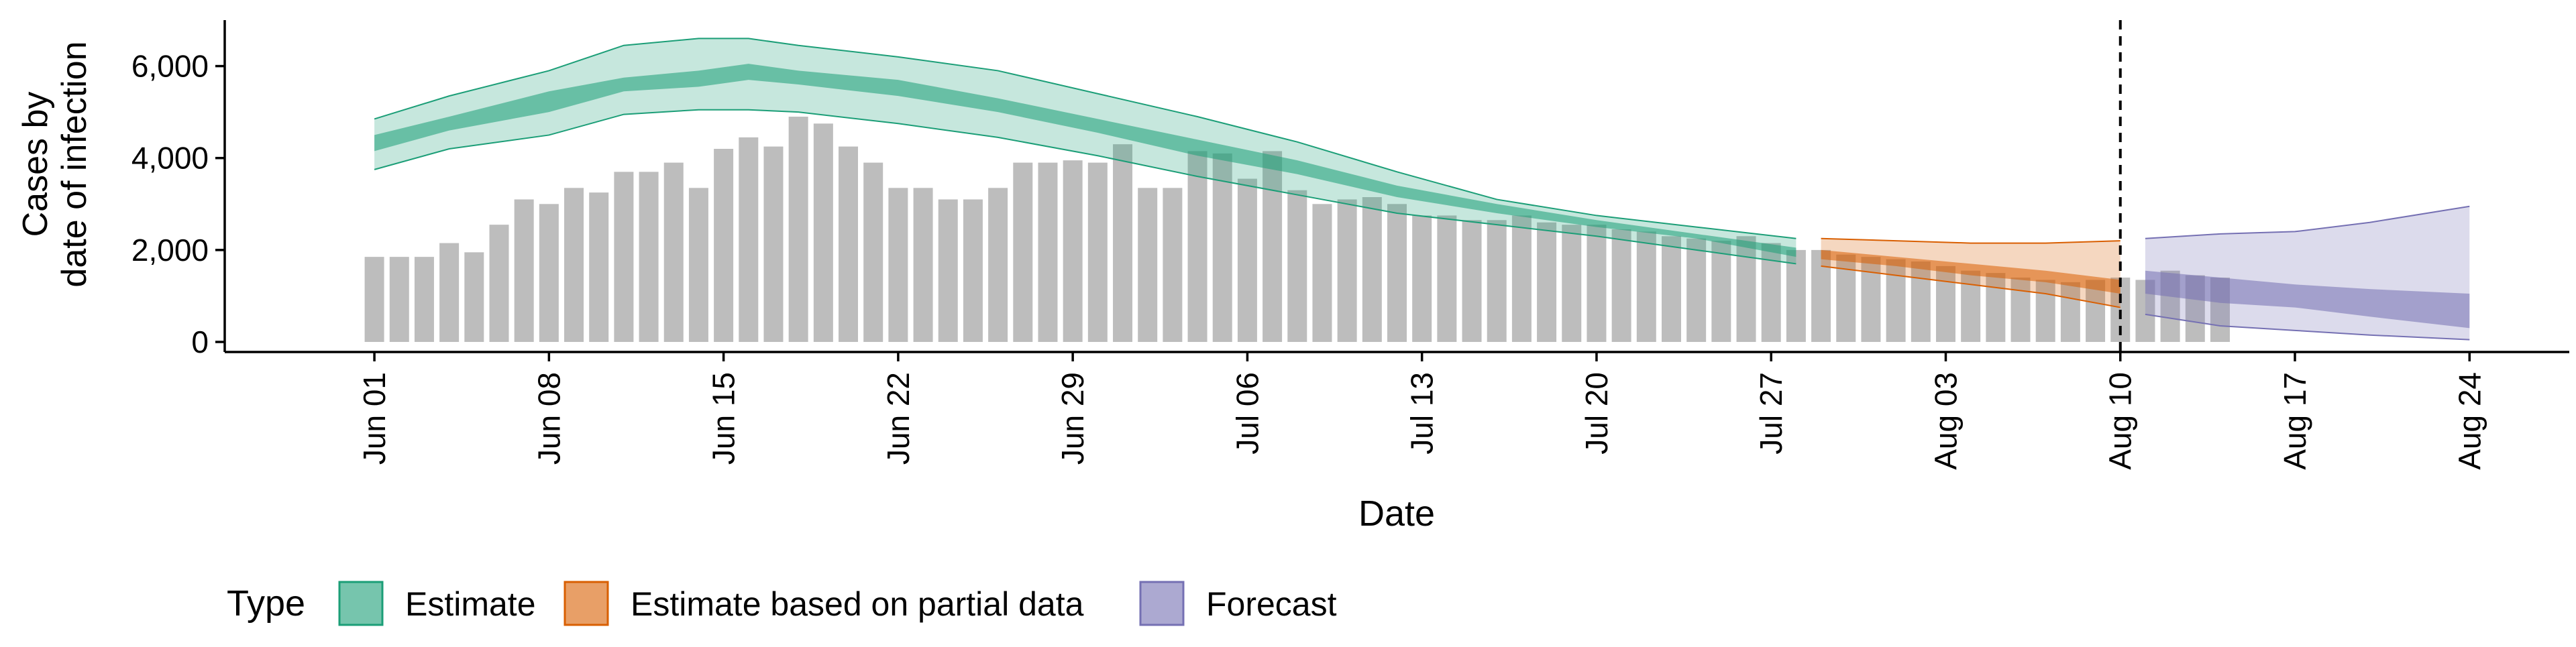 The height and width of the screenshot is (647, 2576). I want to click on x-tick-label: Aug 24, so click(2469, 421).